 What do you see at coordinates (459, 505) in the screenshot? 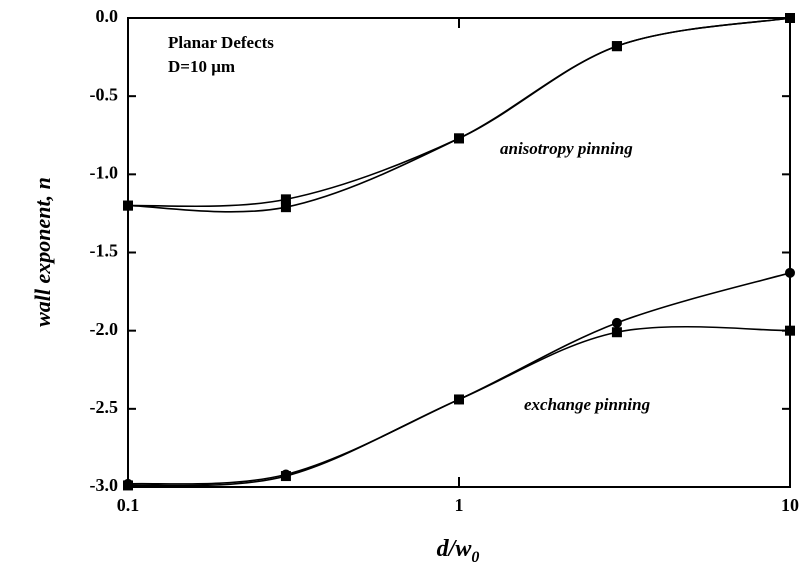
I see `x-tick-label: 1` at bounding box center [459, 505].